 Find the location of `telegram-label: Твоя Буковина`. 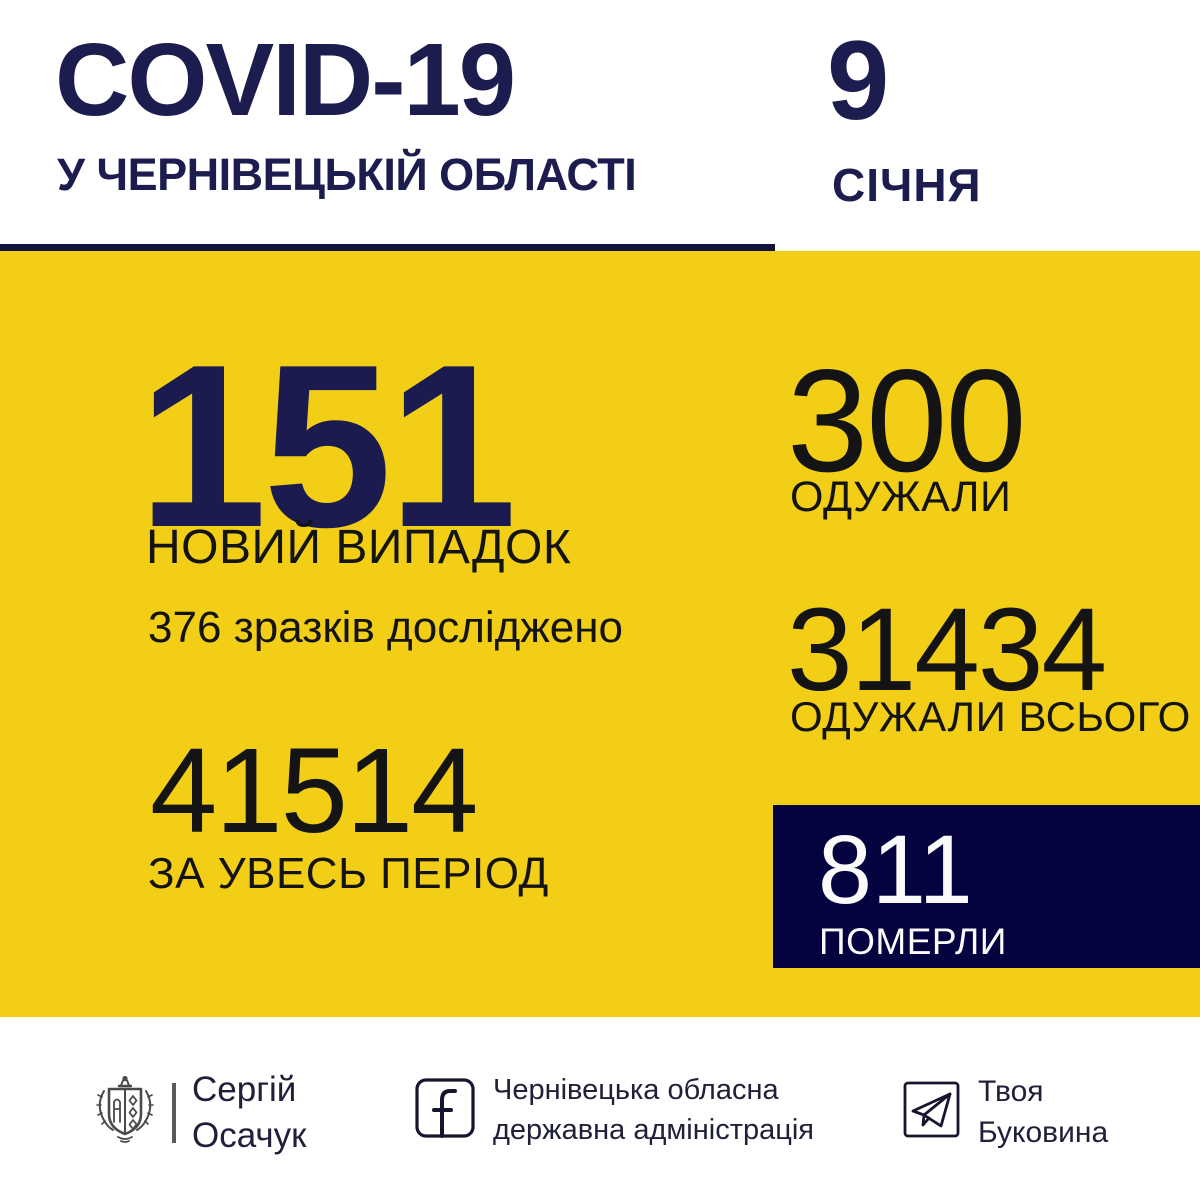

telegram-label: Твоя Буковина is located at coordinates (1043, 1112).